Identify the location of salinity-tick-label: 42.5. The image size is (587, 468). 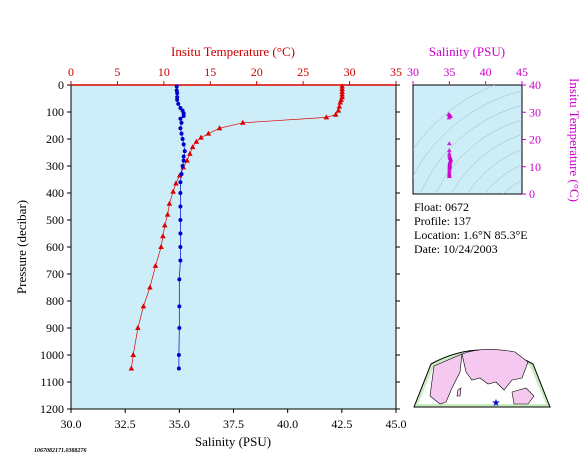
(341, 424).